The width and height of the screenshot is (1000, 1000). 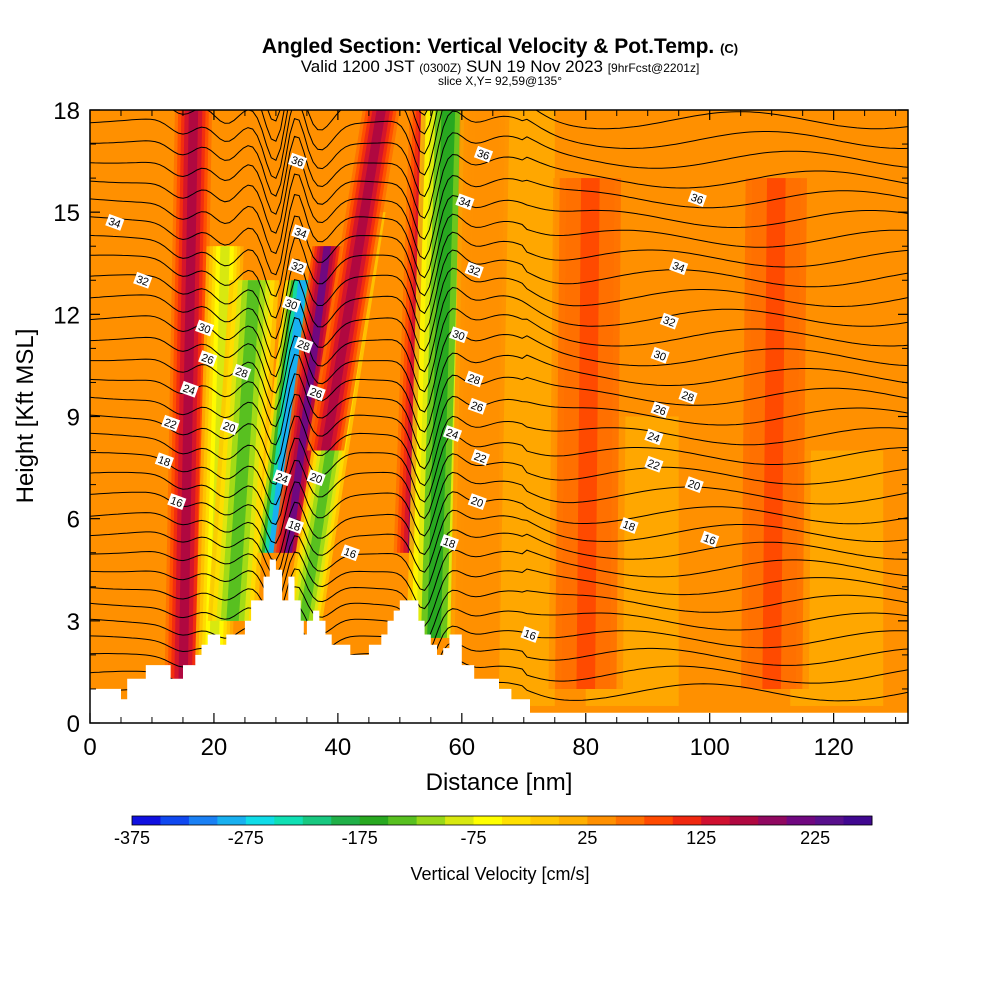 What do you see at coordinates (73, 418) in the screenshot?
I see `y-tick-label: 9` at bounding box center [73, 418].